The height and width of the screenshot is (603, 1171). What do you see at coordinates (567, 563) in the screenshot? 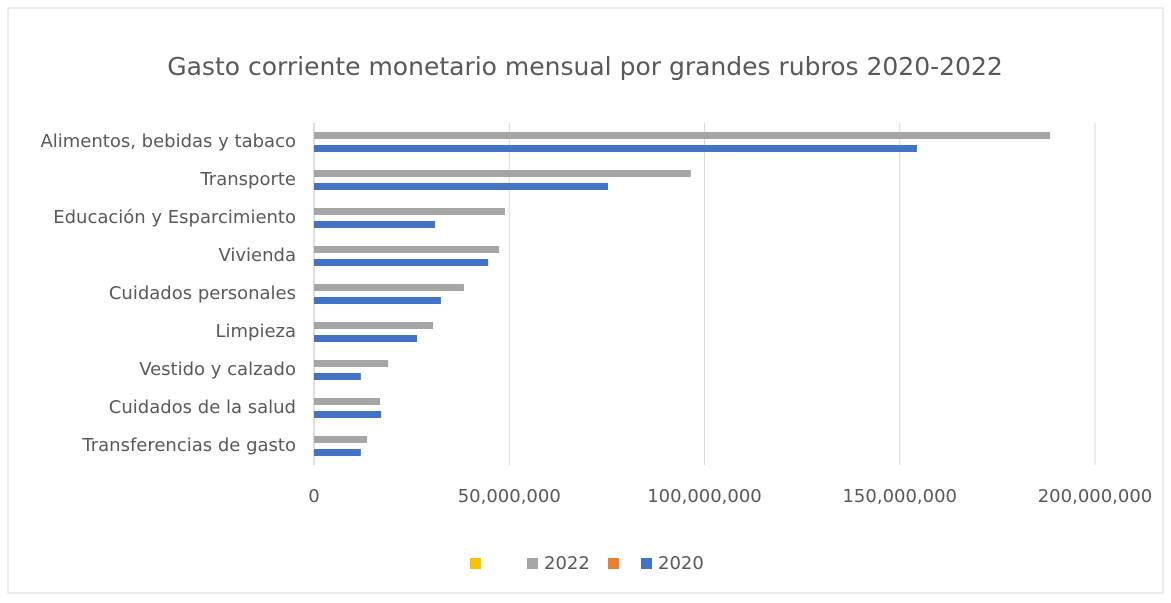
I see `legend-label: 2022` at bounding box center [567, 563].